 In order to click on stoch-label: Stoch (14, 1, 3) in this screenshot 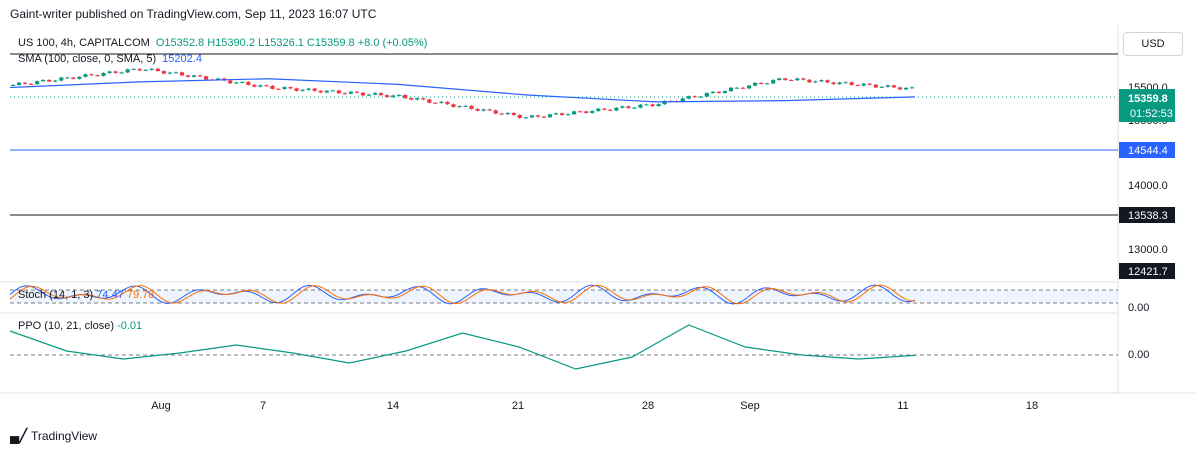, I will do `click(56, 295)`.